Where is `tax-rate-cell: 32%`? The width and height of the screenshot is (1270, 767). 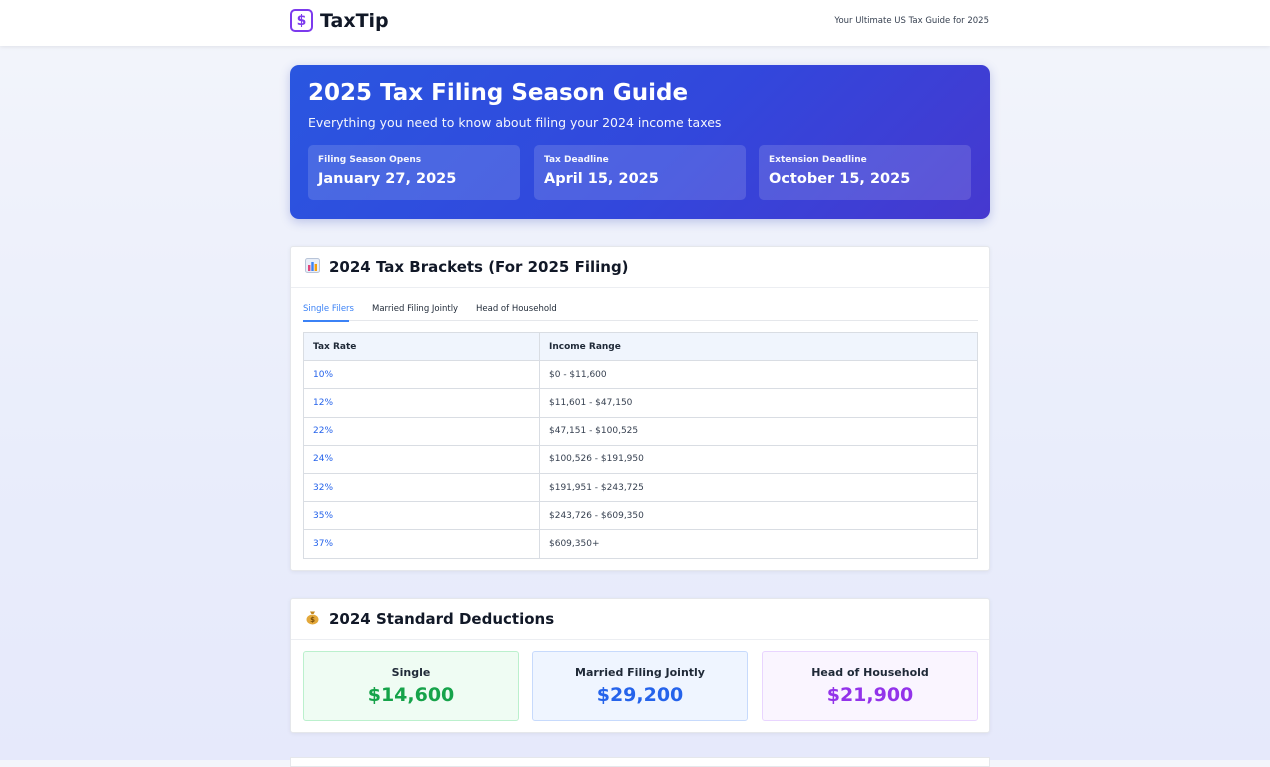
tax-rate-cell: 32% is located at coordinates (421, 487).